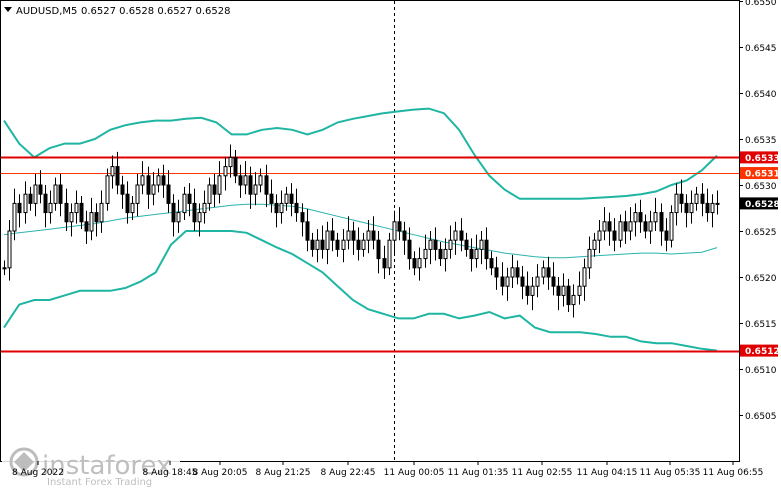 The width and height of the screenshot is (781, 493). Describe the element at coordinates (761, 141) in the screenshot. I see `y-tick-label: 0.6535` at that location.